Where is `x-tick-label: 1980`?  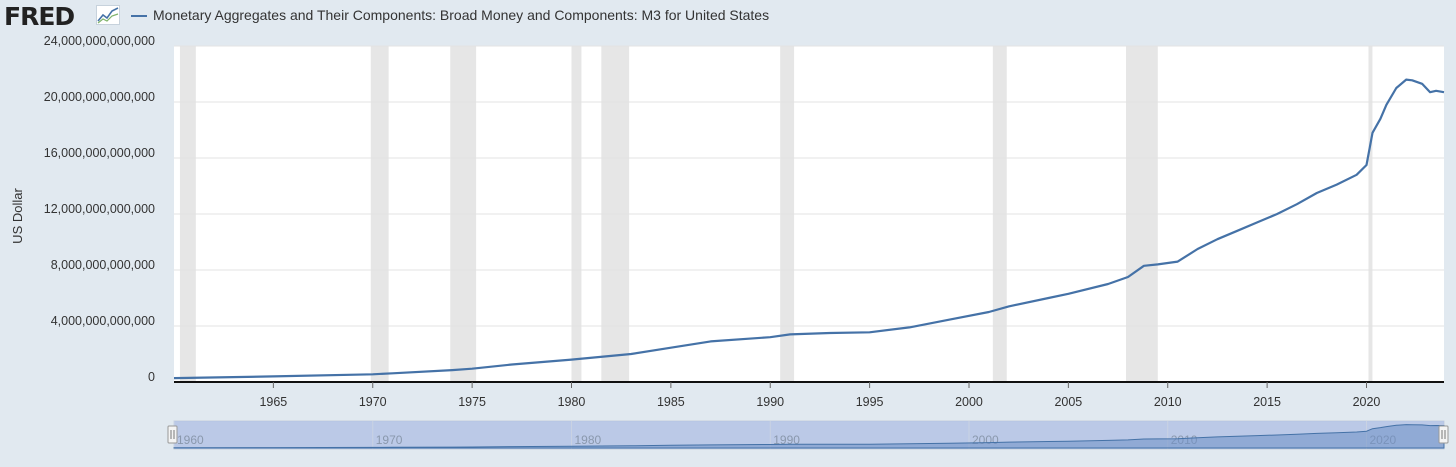
x-tick-label: 1980 is located at coordinates (572, 402).